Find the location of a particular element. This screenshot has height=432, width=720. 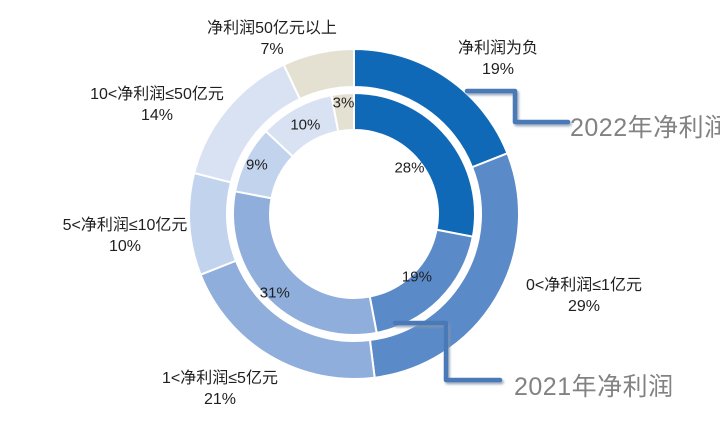

series-callout-inner-ring: 2021年净利润 is located at coordinates (594, 387).